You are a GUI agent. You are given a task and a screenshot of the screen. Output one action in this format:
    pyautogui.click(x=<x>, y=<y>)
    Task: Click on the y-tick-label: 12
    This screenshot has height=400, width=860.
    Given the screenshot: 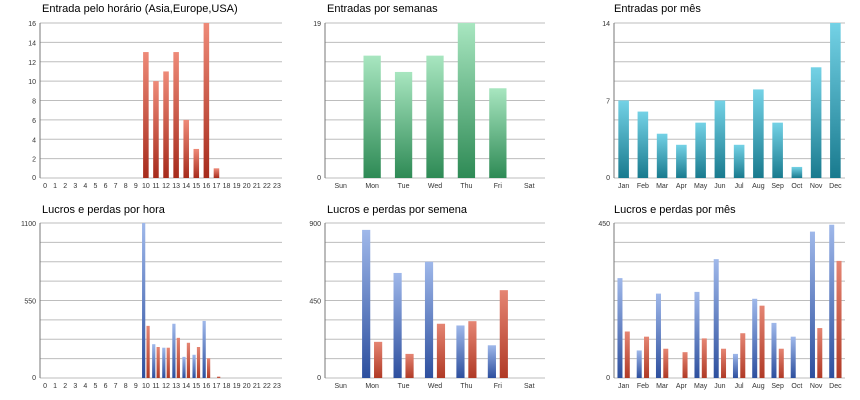 What is the action you would take?
    pyautogui.click(x=32, y=63)
    